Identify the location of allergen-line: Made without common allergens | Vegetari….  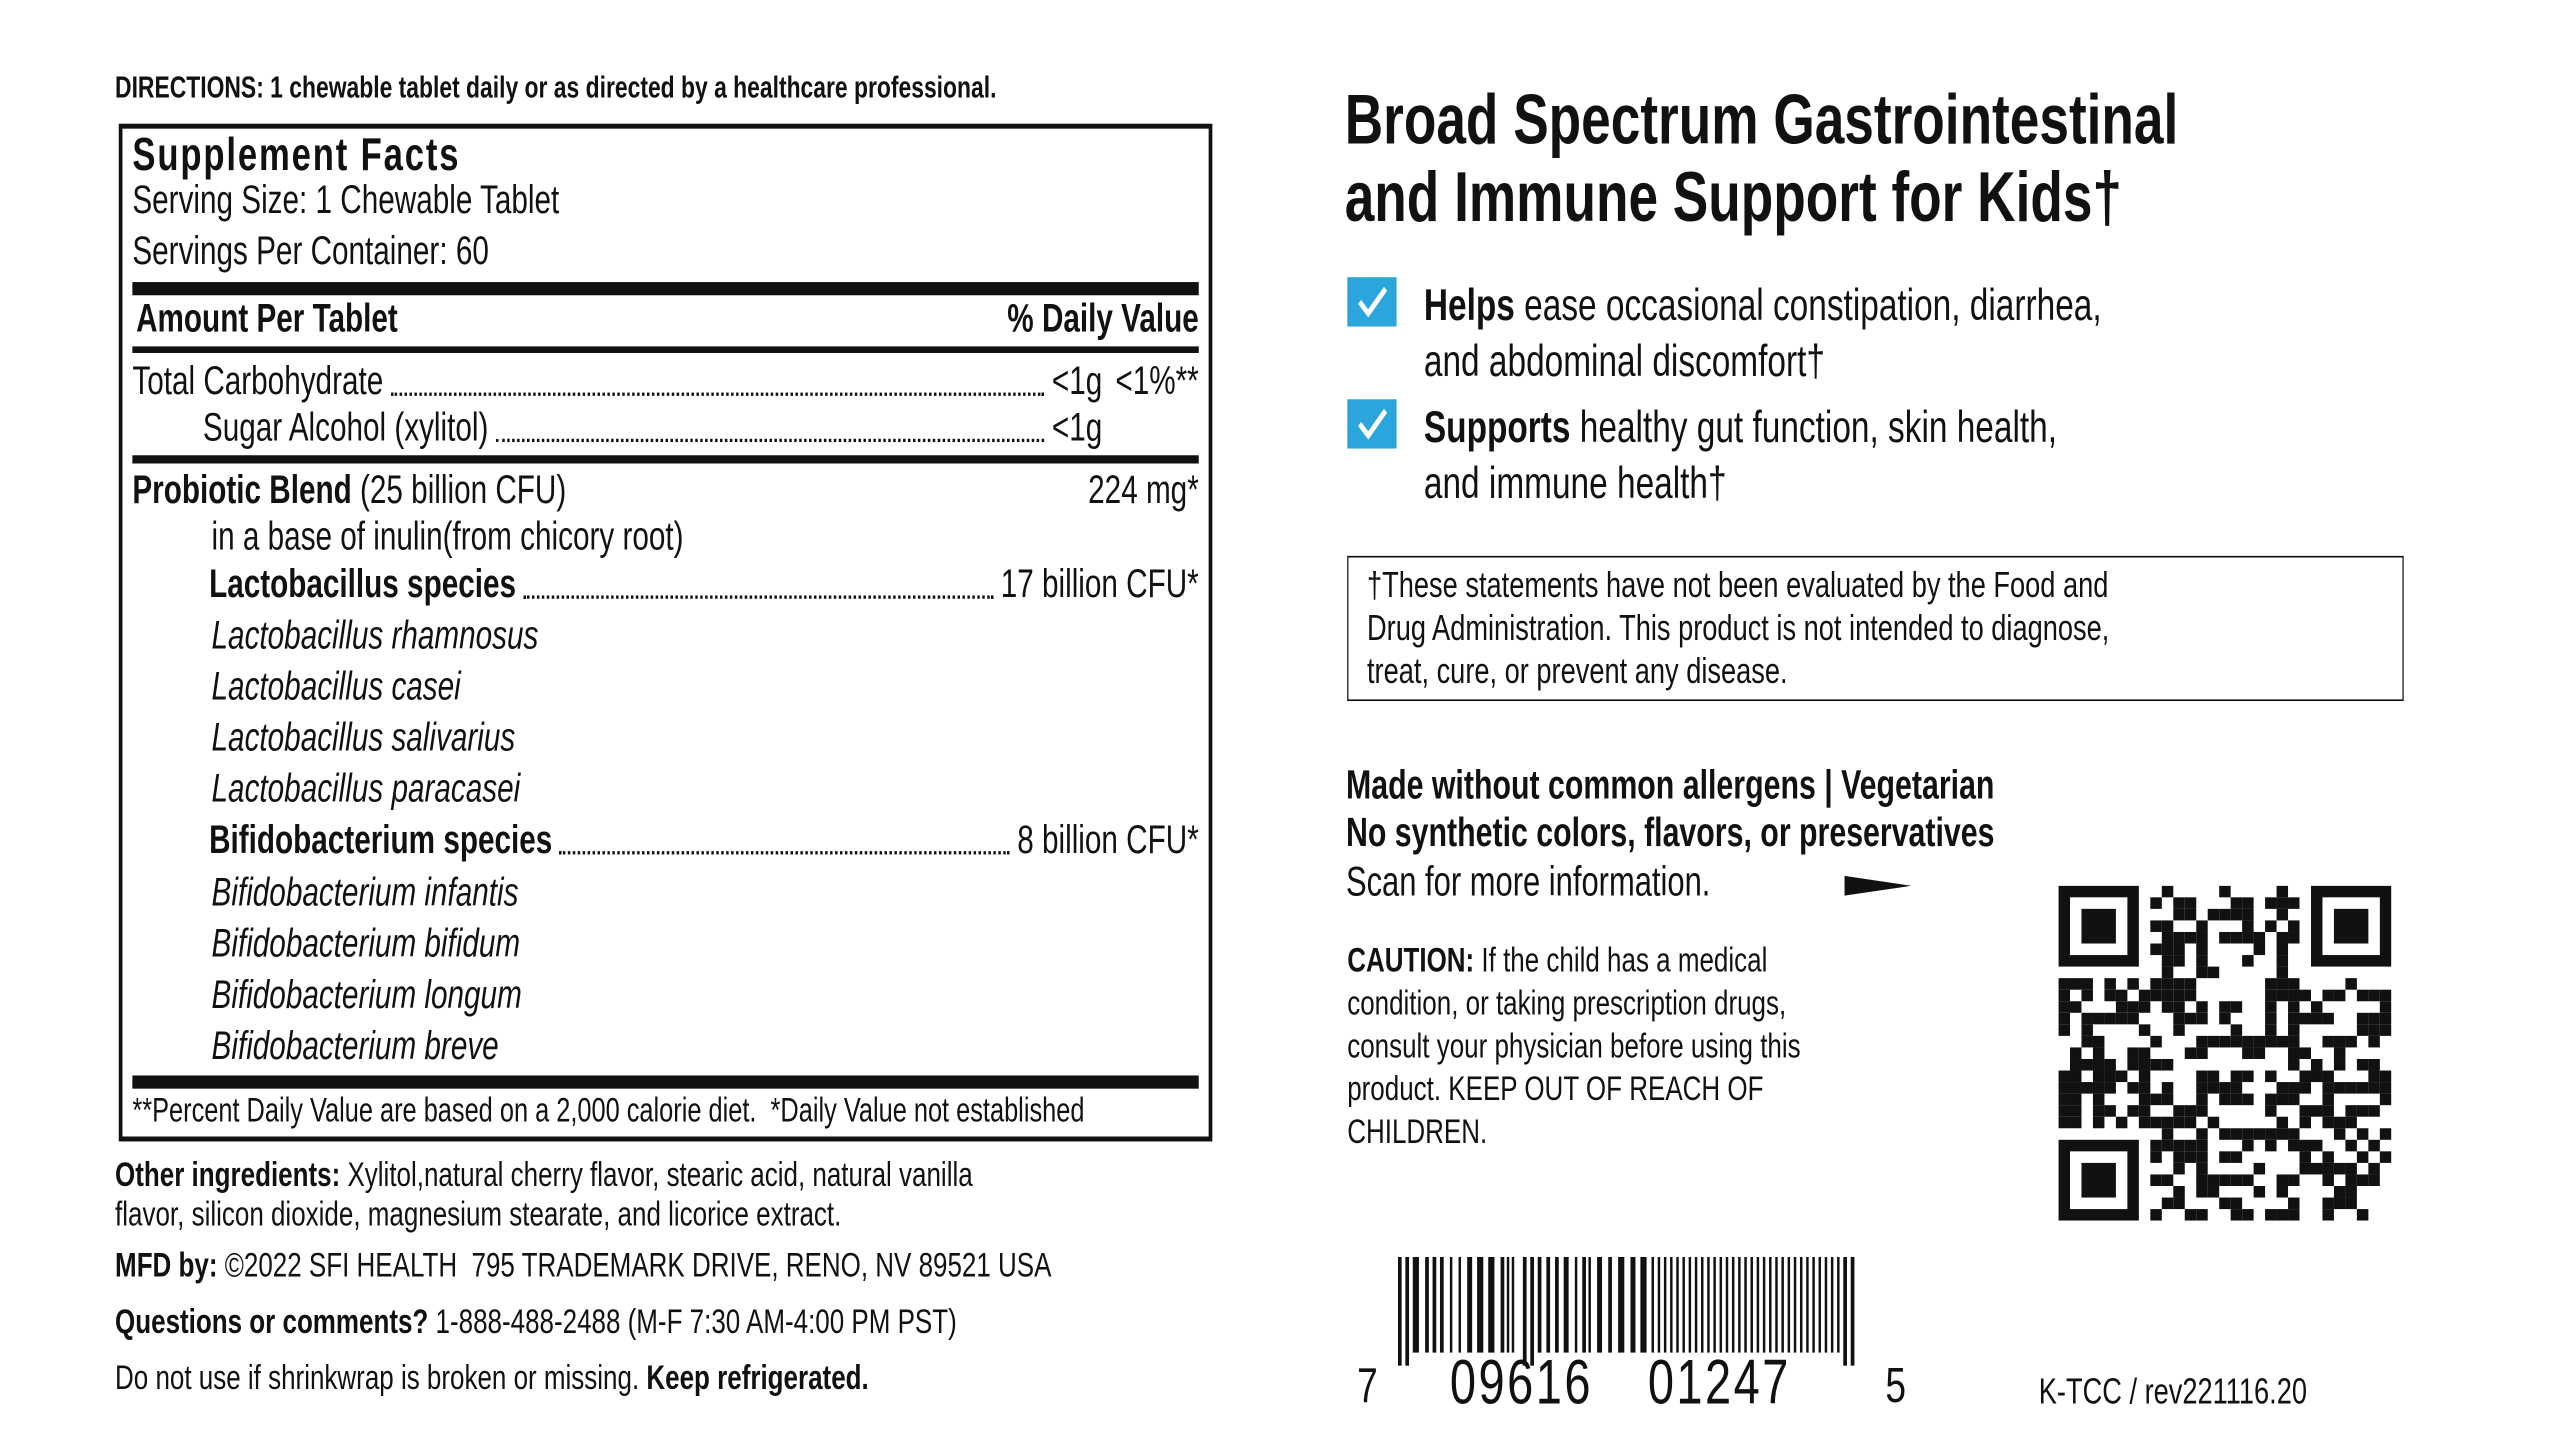
(1670, 786).